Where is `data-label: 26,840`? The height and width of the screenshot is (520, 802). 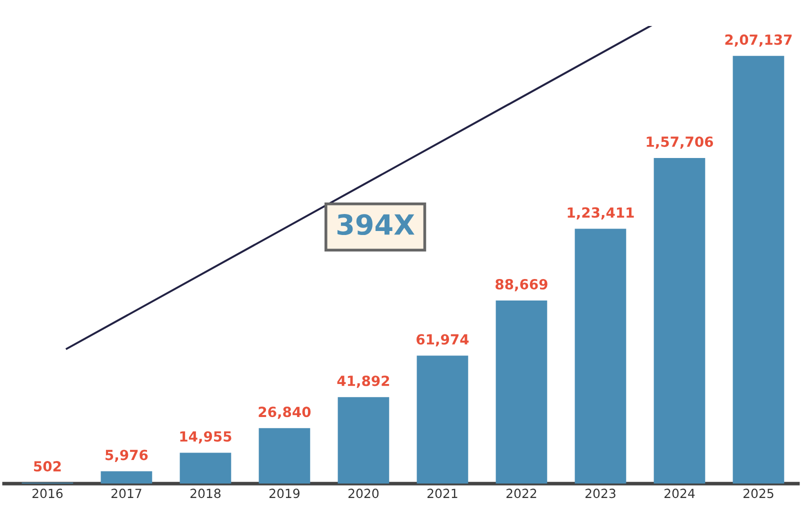
data-label: 26,840 is located at coordinates (284, 412).